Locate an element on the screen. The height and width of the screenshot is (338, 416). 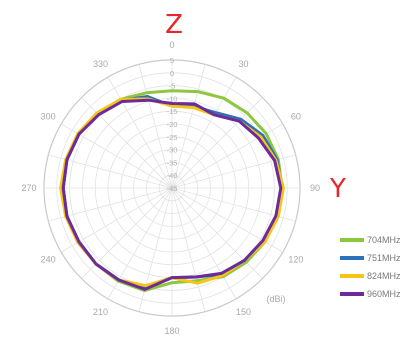
radial-tick-label: -15 is located at coordinates (172, 111).